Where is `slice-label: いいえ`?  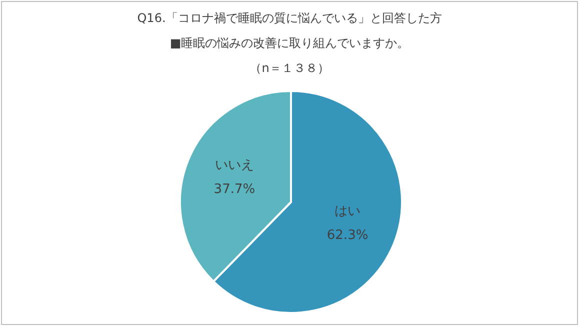 slice-label: いいえ is located at coordinates (234, 165).